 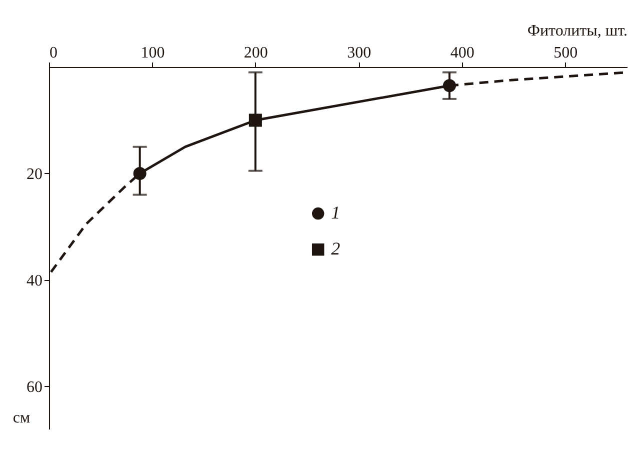 I want to click on y-tick-label: 40, so click(x=34, y=281).